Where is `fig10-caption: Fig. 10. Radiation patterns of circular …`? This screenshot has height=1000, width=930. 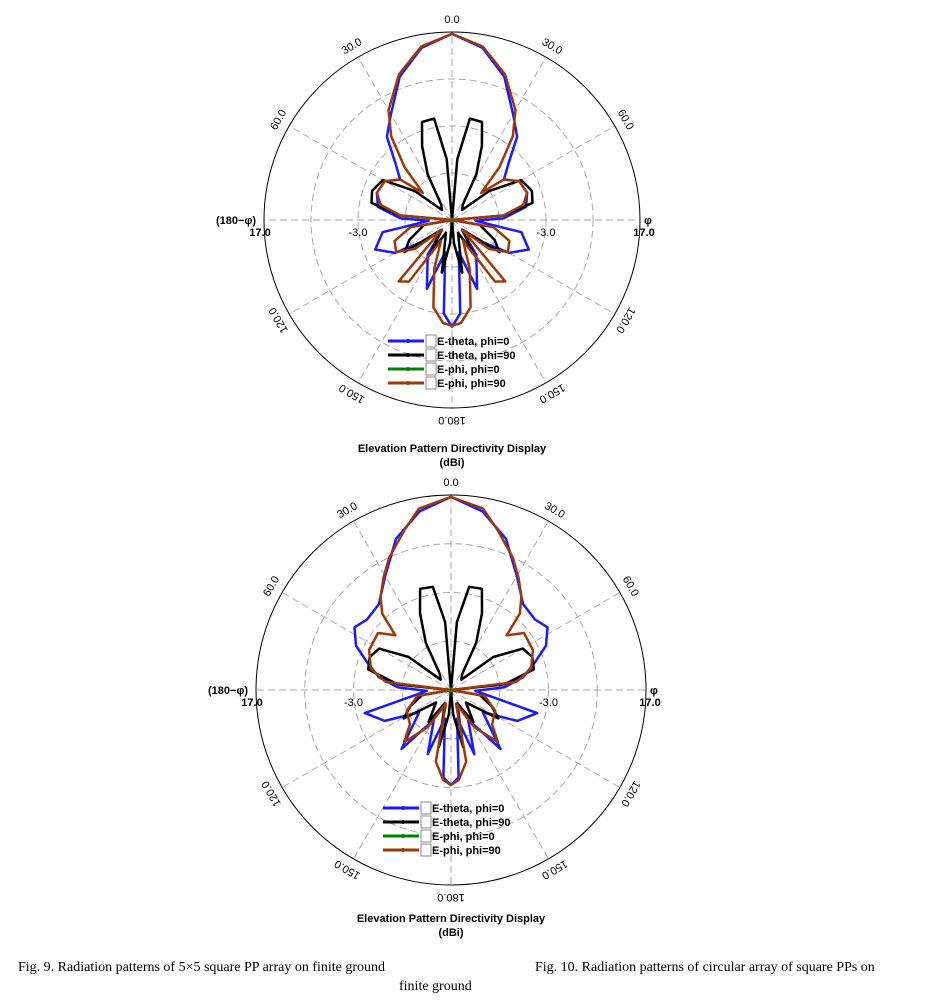 fig10-caption: Fig. 10. Radiation patterns of circular … is located at coordinates (705, 967).